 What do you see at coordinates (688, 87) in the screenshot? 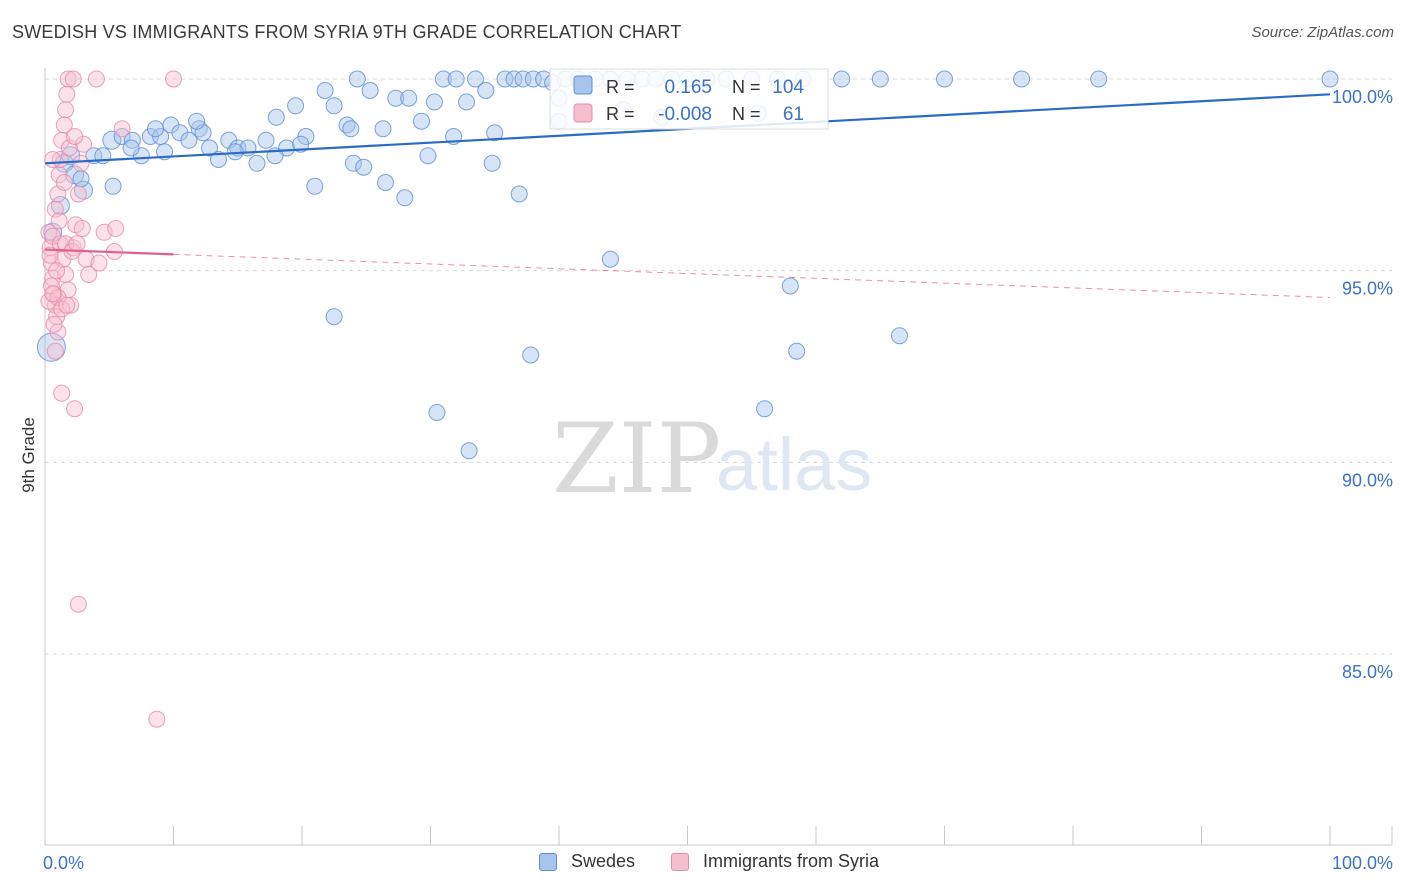
I see `stats-r-value: 0.165` at bounding box center [688, 87].